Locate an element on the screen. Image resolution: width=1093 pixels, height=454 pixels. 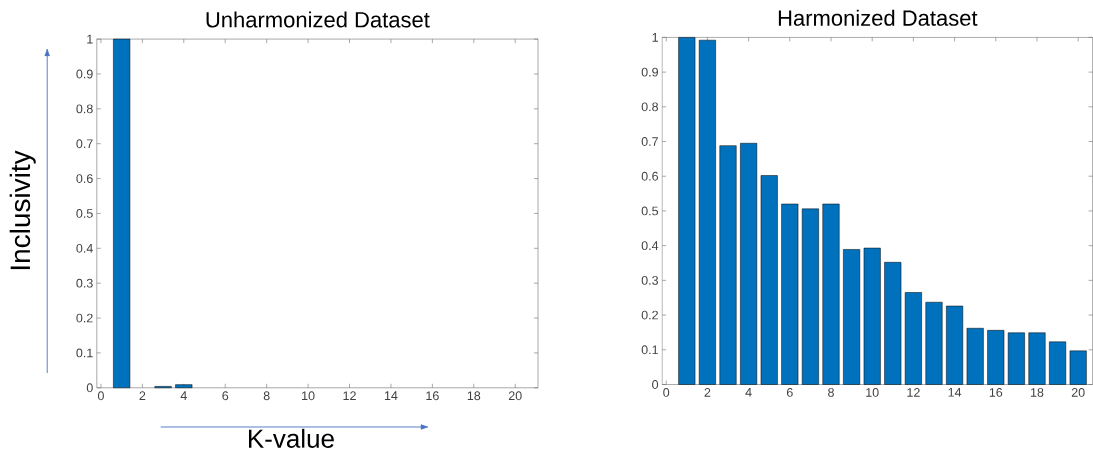
y-tick-label: 0 is located at coordinates (655, 384).